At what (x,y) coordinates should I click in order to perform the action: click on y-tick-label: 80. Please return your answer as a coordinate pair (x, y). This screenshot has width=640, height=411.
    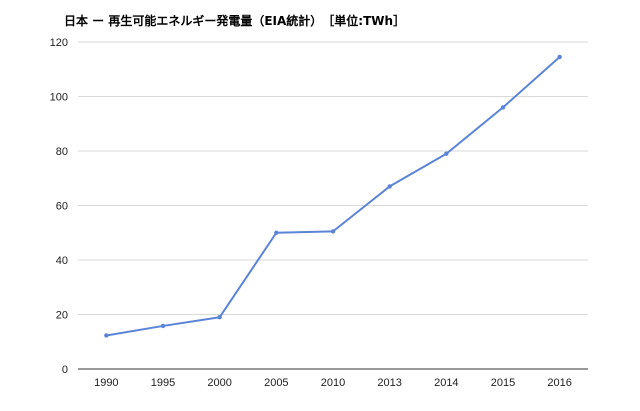
    Looking at the image, I should click on (62, 152).